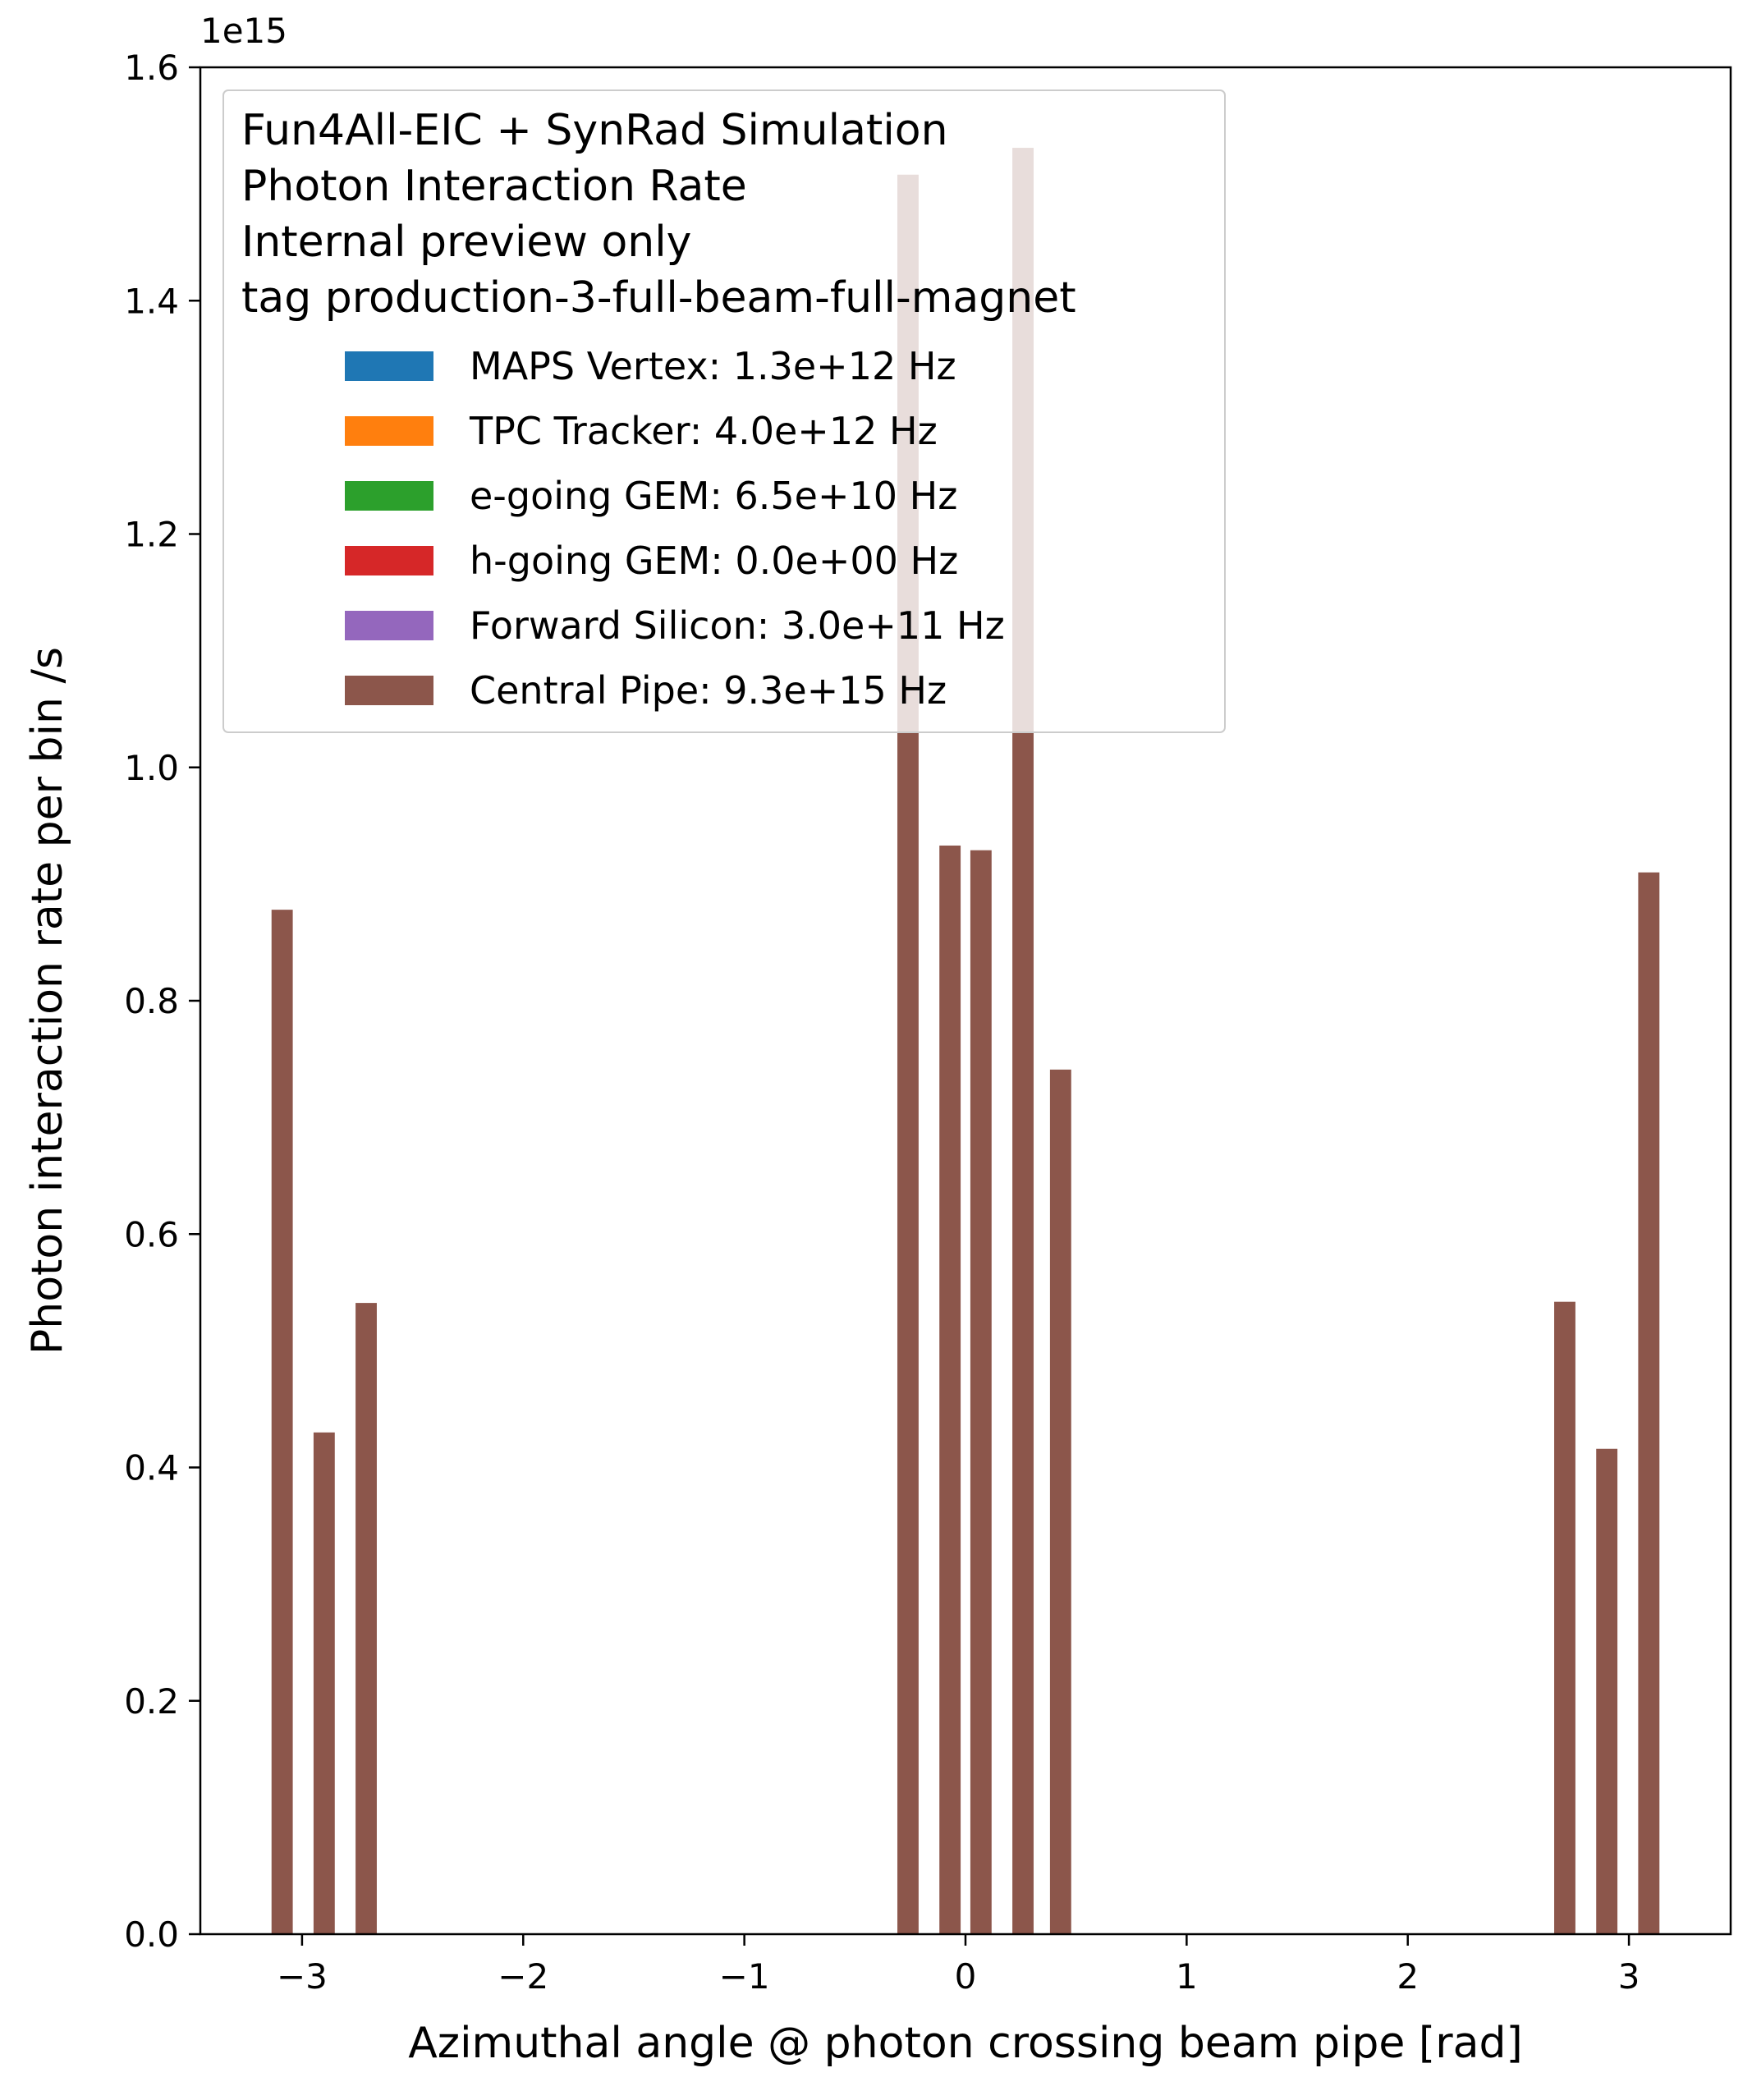  I want to click on x-tick-label: 2, so click(1408, 1977).